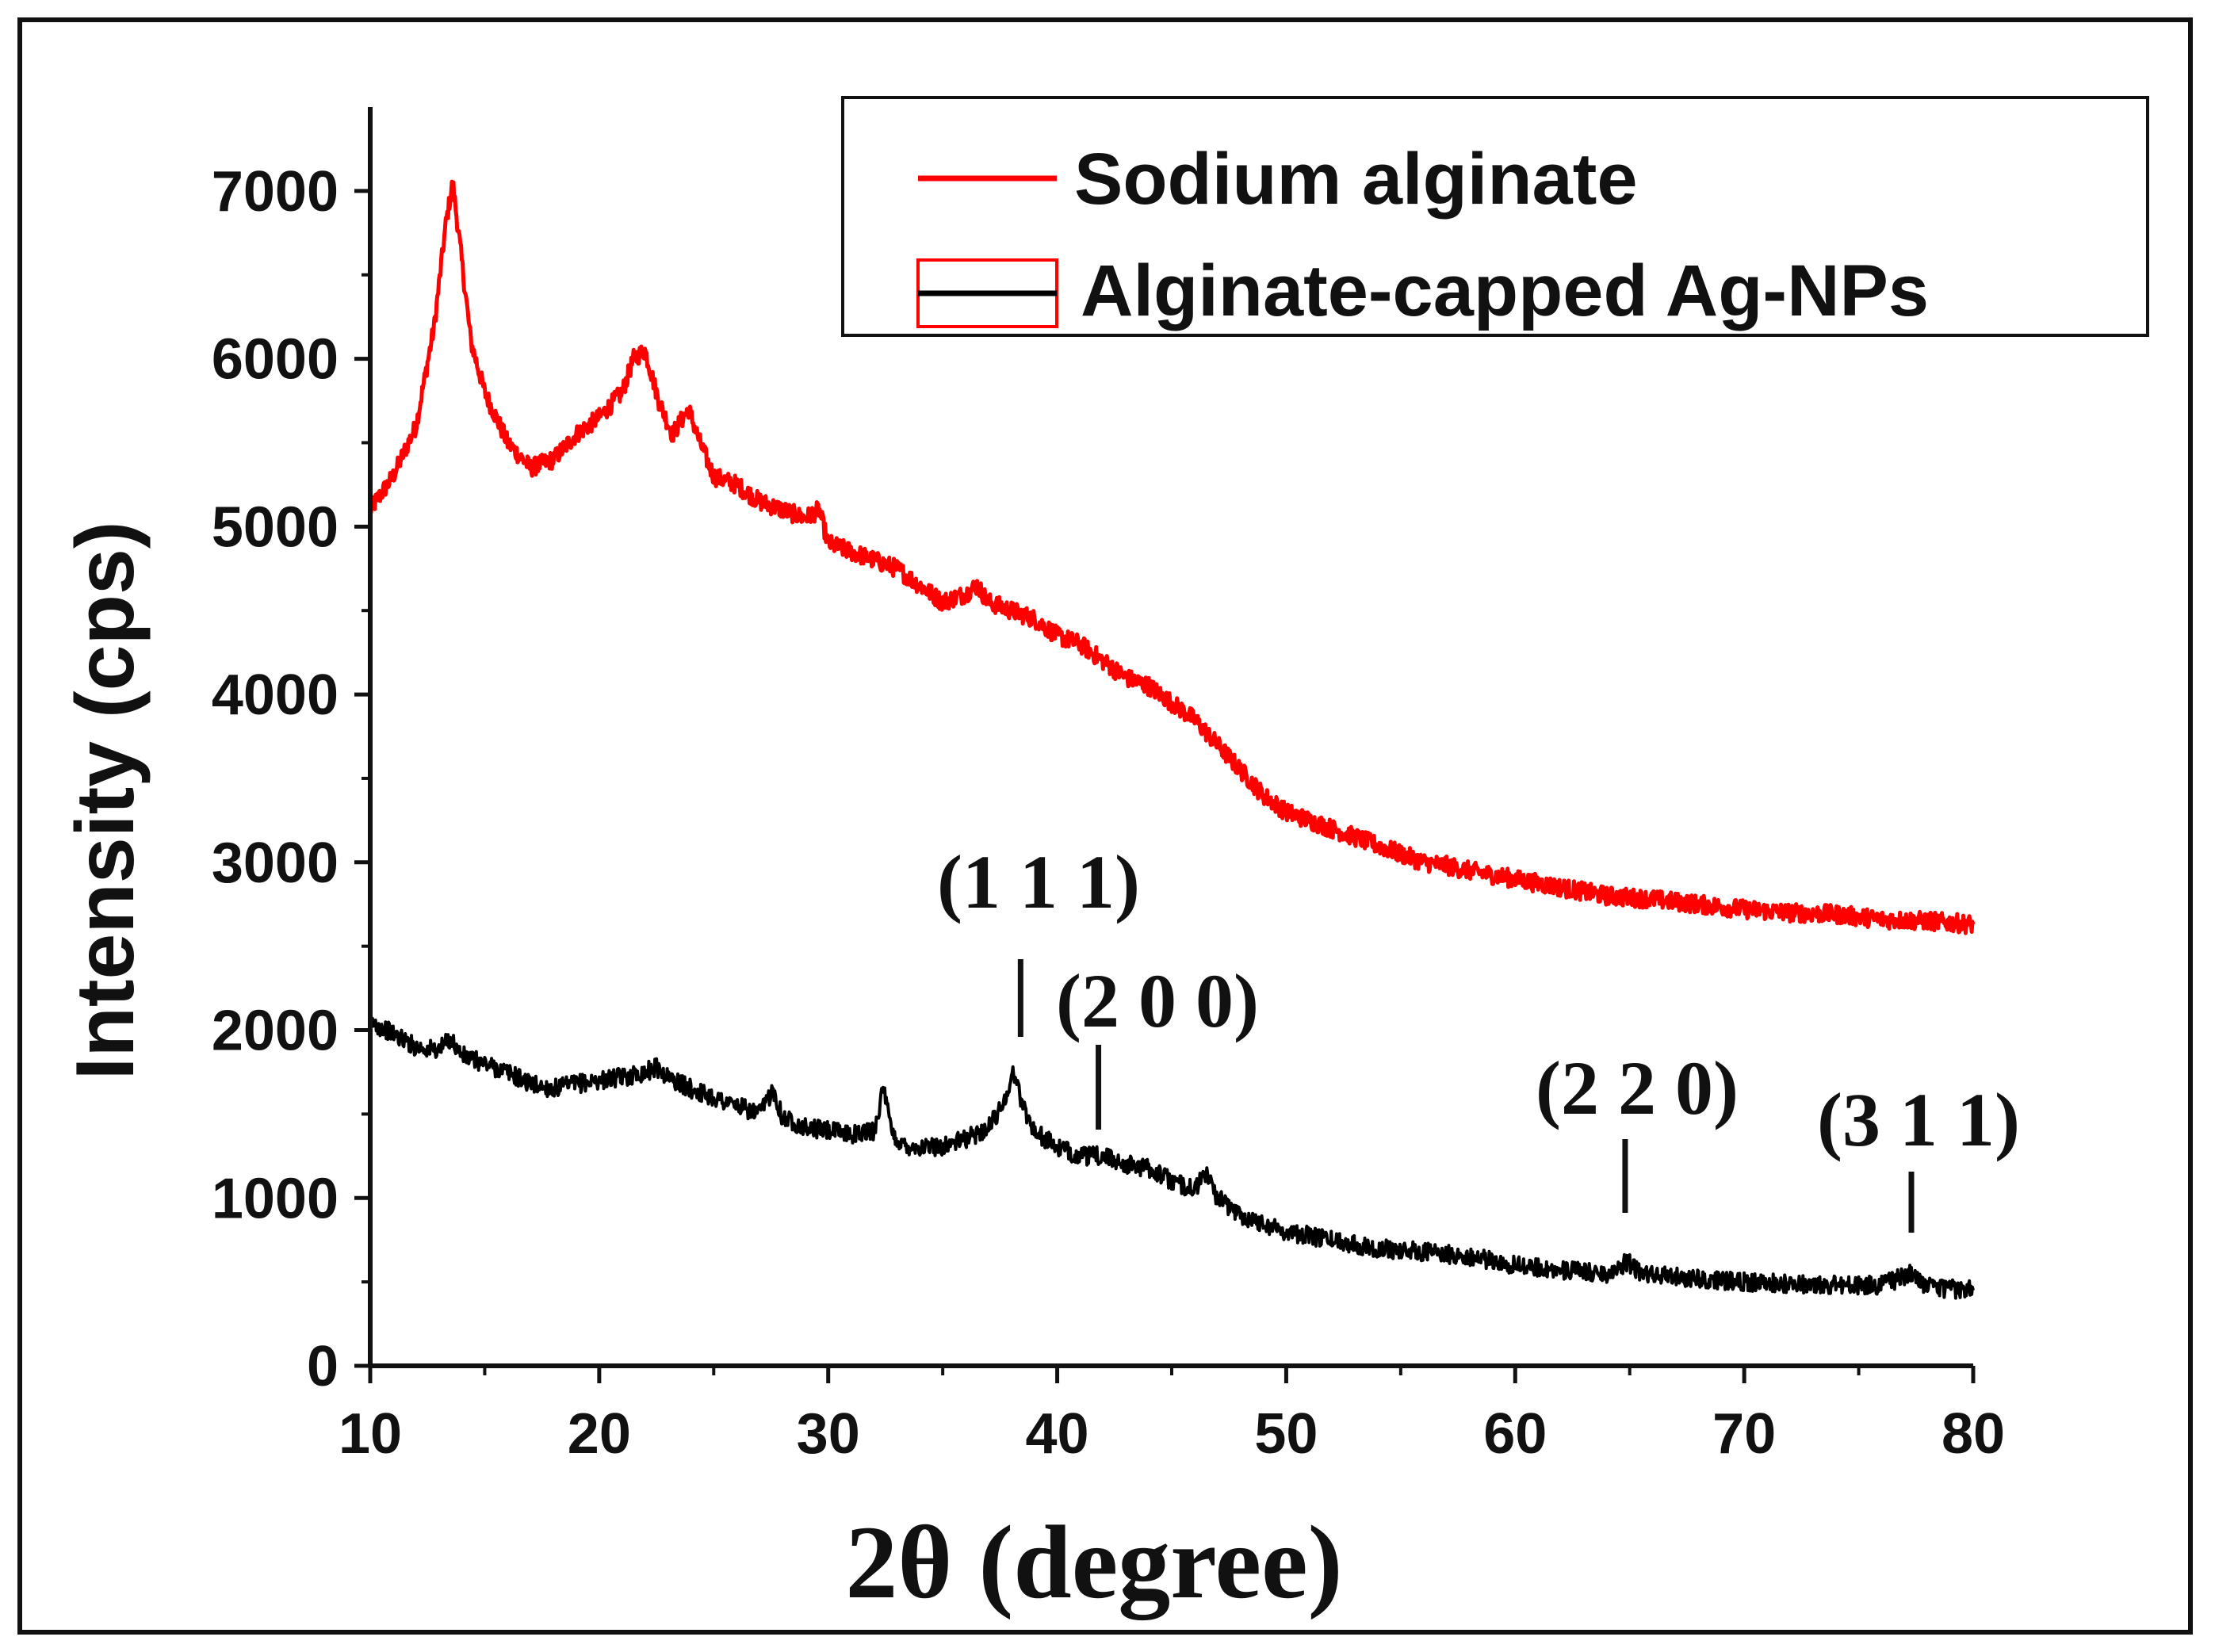  Describe the element at coordinates (275, 360) in the screenshot. I see `y-tick-label: 6000` at that location.